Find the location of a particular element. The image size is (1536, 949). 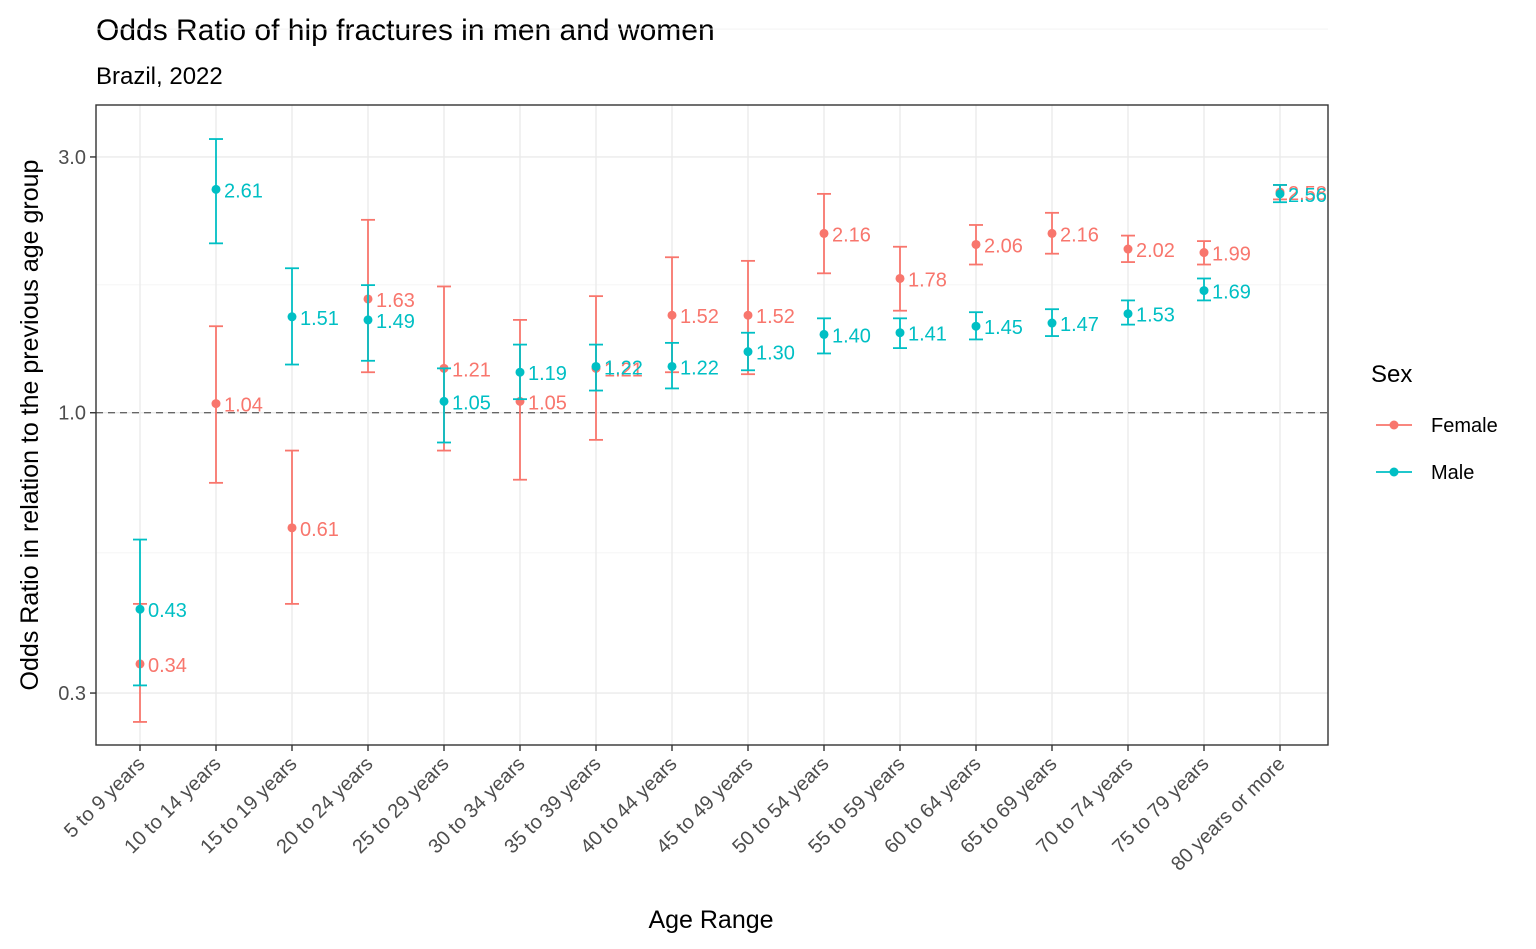

data-label: 2.58 is located at coordinates (1307, 194).